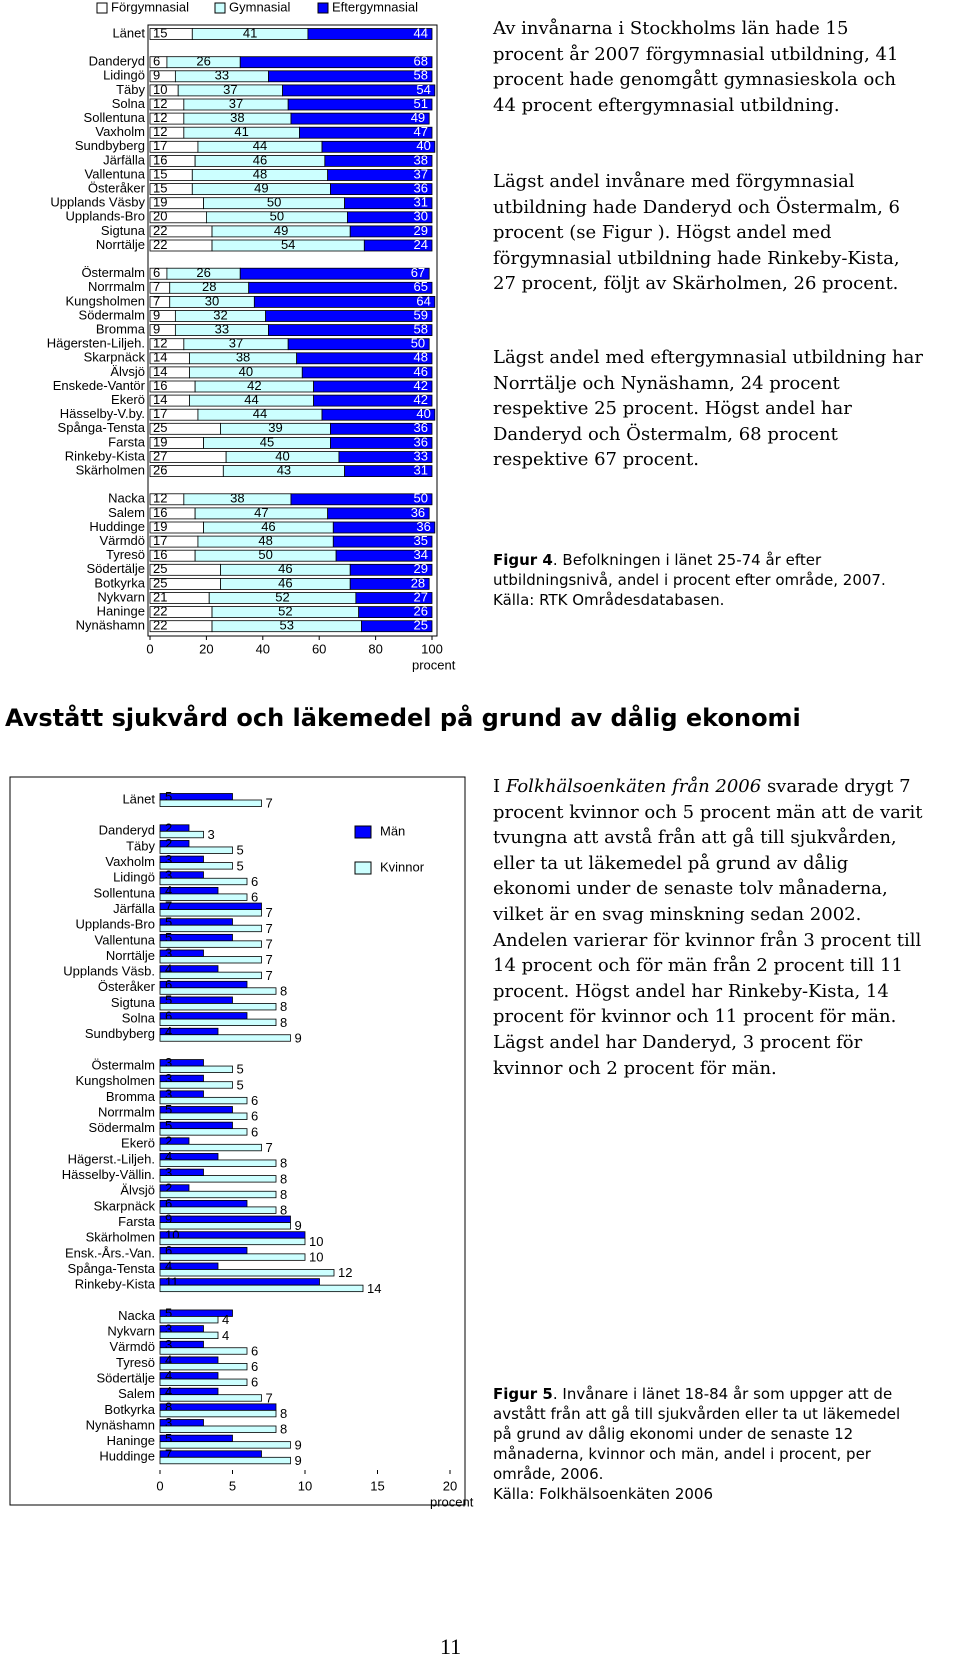 The height and width of the screenshot is (1668, 960). What do you see at coordinates (265, 554) in the screenshot?
I see `value-label: 50` at bounding box center [265, 554].